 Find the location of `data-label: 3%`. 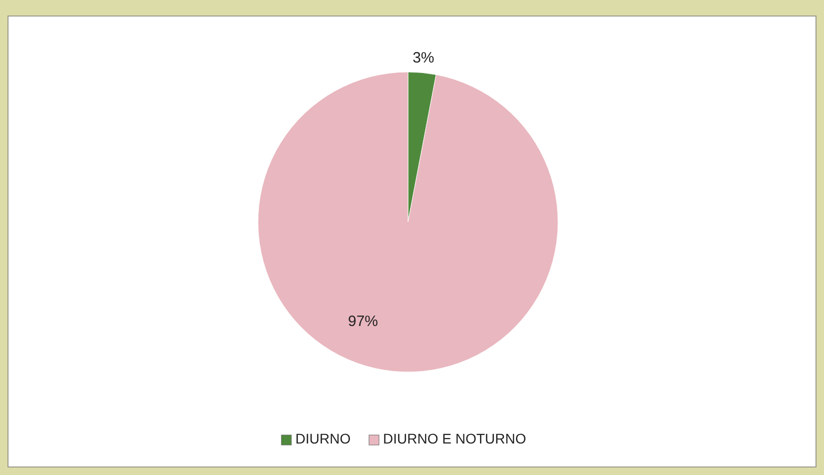

data-label: 3% is located at coordinates (423, 58).